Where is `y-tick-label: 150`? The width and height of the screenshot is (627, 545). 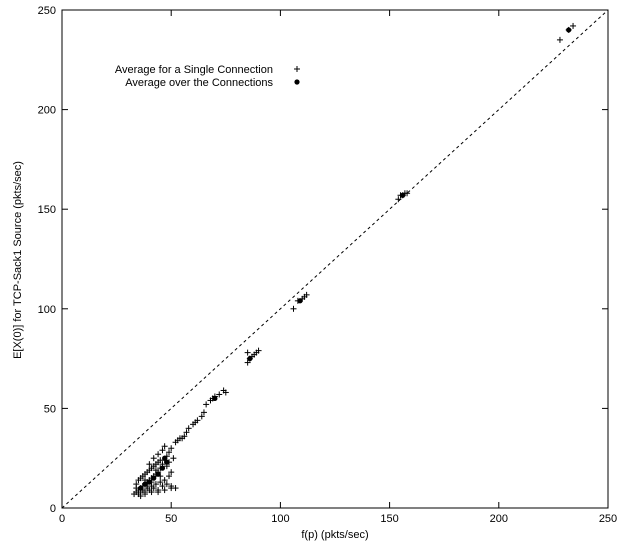 y-tick-label: 150 is located at coordinates (47, 210).